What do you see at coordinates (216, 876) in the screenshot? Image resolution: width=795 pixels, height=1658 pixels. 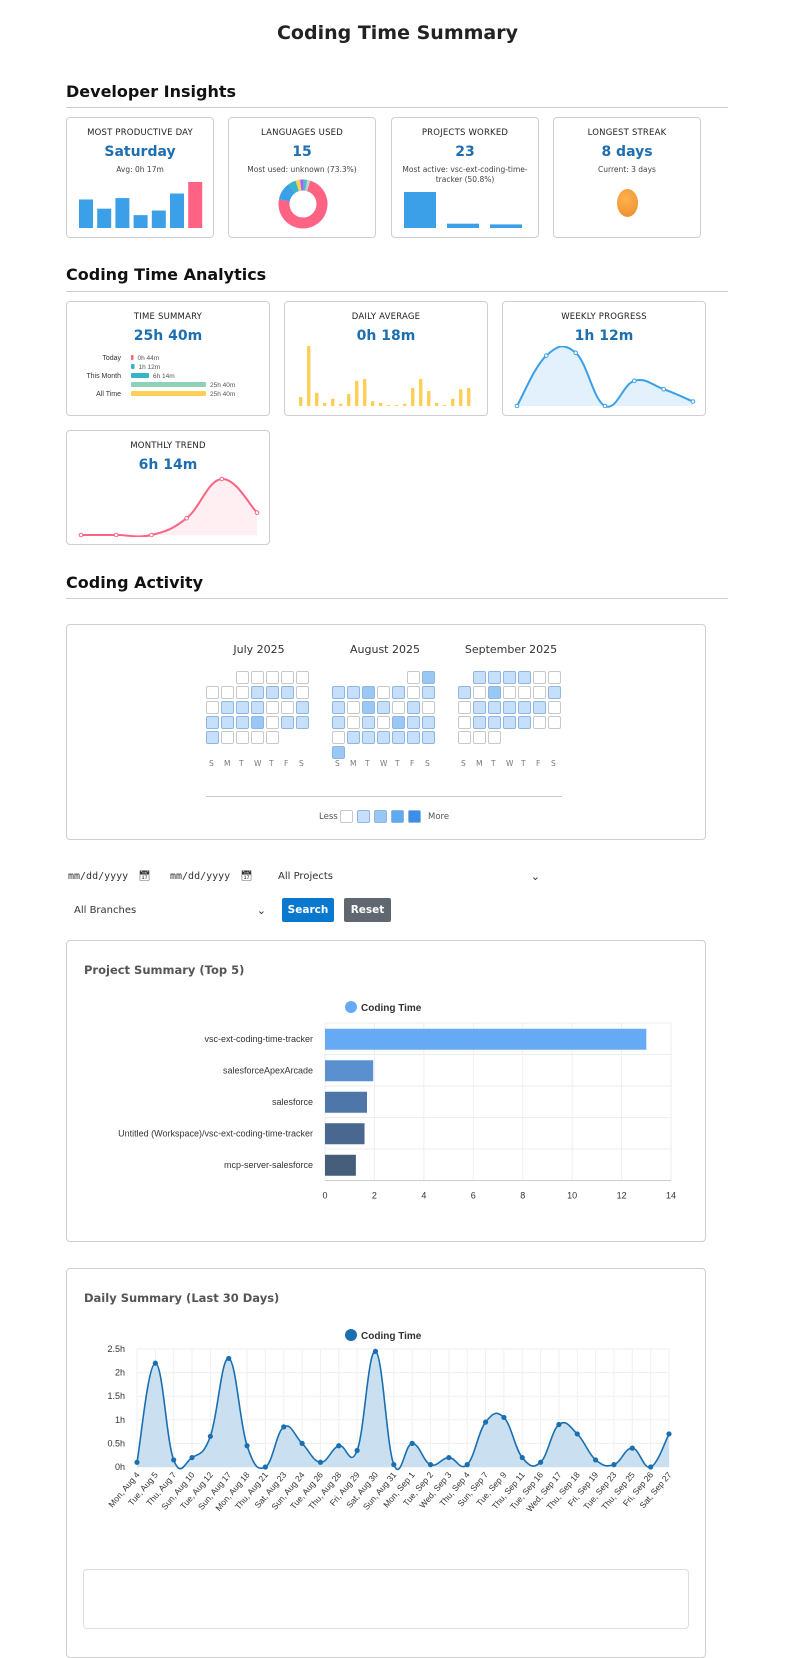 I see `end-date-input: mm/dd/yyyy 📅︎` at bounding box center [216, 876].